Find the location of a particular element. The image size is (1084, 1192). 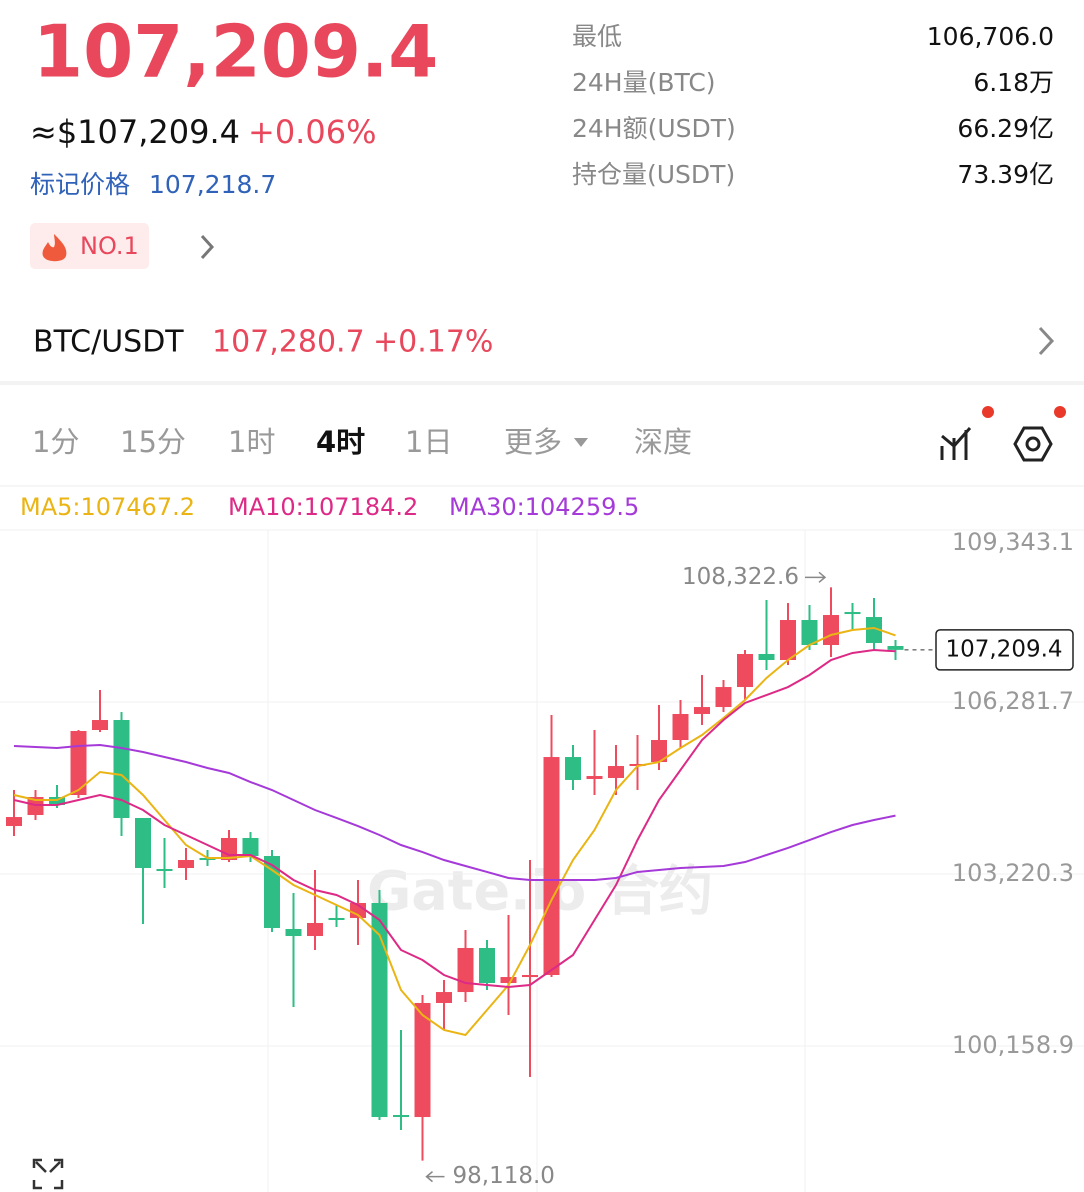

divider is located at coordinates (542, 383).